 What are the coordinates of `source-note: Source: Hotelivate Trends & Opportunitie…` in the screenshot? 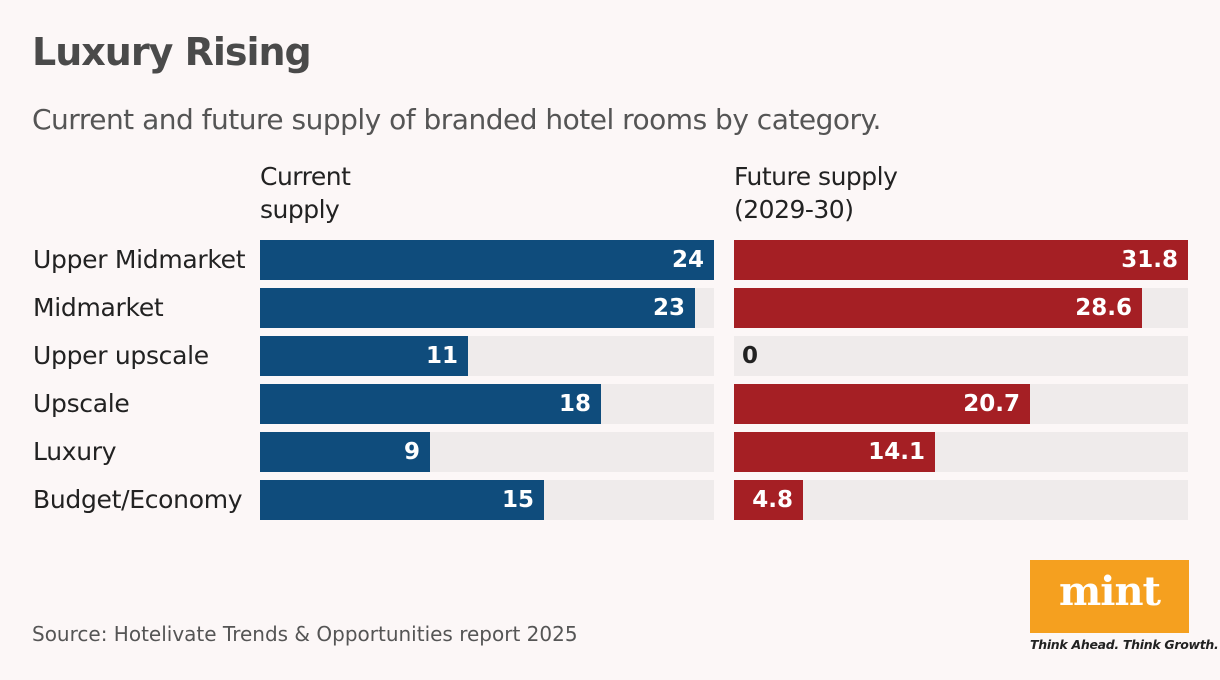 It's located at (305, 634).